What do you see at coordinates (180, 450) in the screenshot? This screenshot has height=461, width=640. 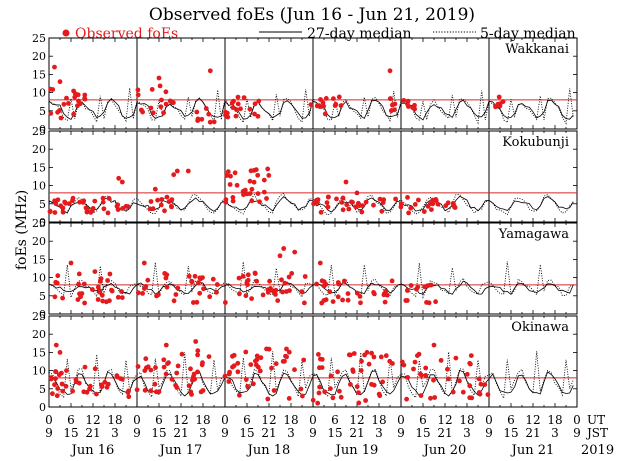 I see `day-label: Jun 17` at bounding box center [180, 450].